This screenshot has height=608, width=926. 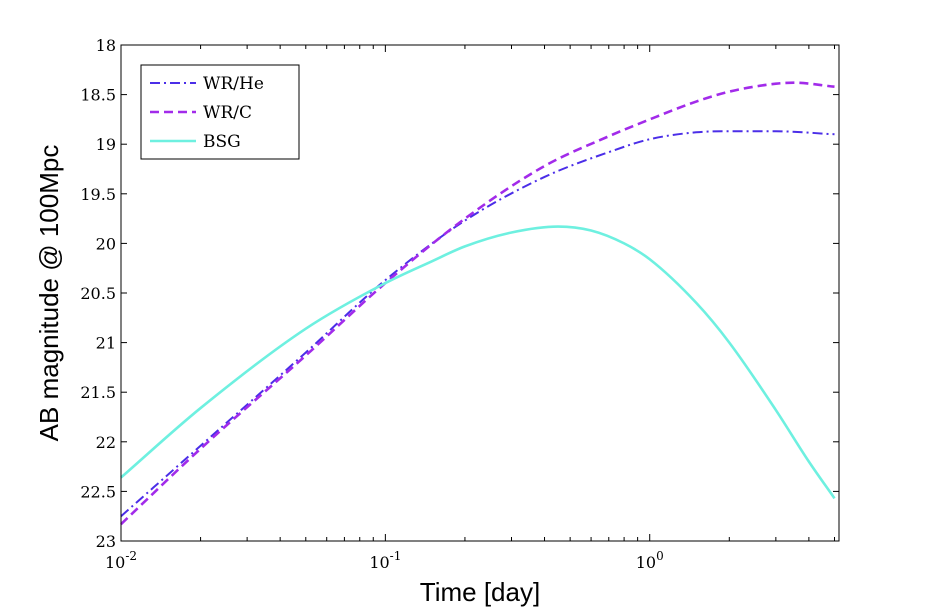 What do you see at coordinates (98, 491) in the screenshot?
I see `y-tick-label: 22.5` at bounding box center [98, 491].